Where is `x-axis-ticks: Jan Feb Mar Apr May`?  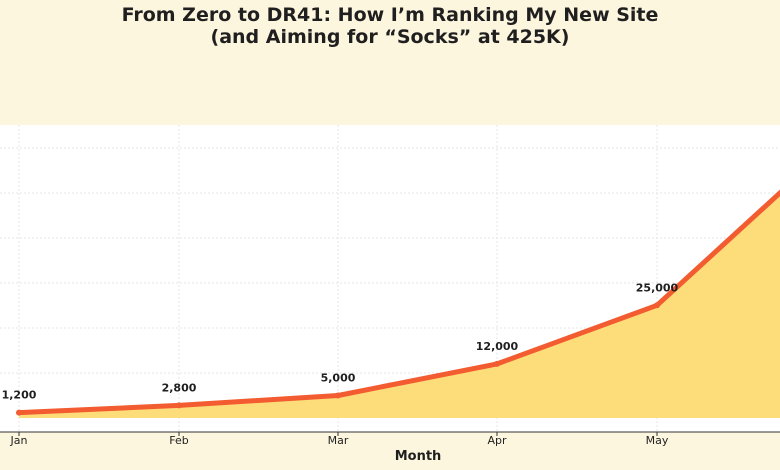 x-axis-ticks: Jan Feb Mar Apr May is located at coordinates (339, 439).